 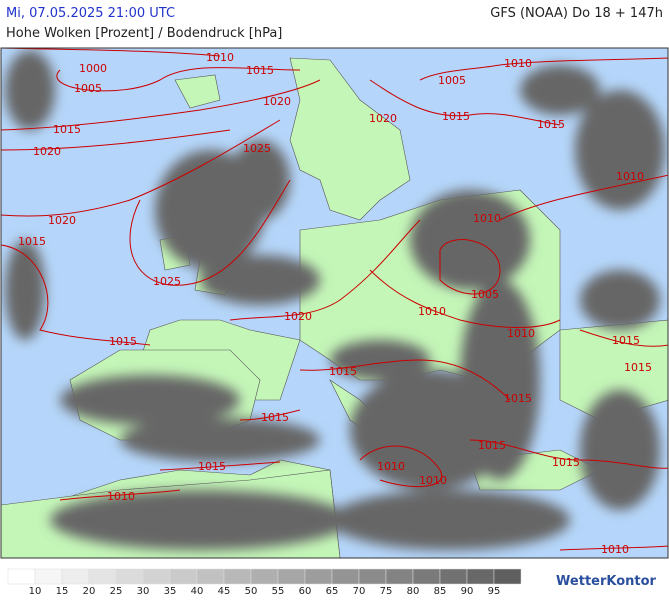 I want to click on map-title: Hohe Wolken [Prozent] / Bodendruck [hPa], so click(x=144, y=33).